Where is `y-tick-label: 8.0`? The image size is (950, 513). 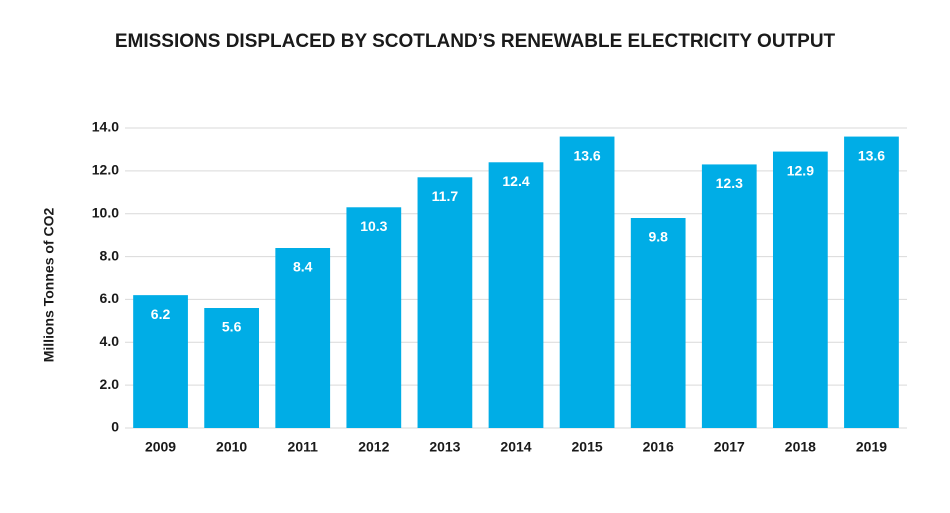
y-tick-label: 8.0 is located at coordinates (110, 255).